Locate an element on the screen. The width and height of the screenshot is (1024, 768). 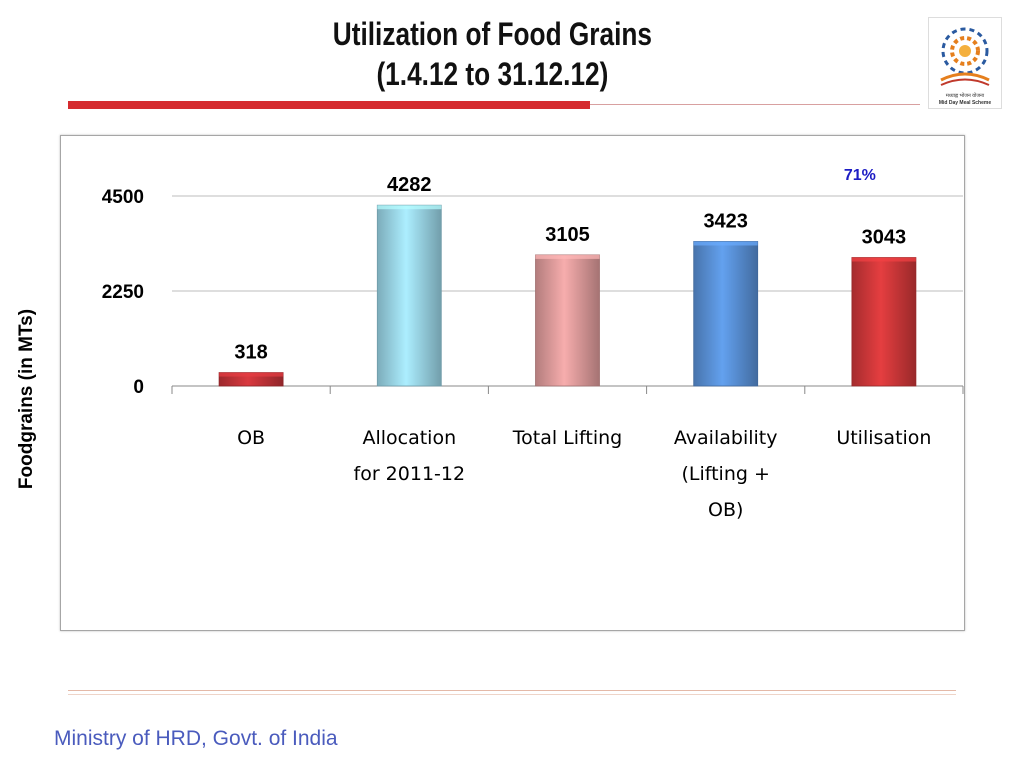
footer-rule is located at coordinates (512, 690).